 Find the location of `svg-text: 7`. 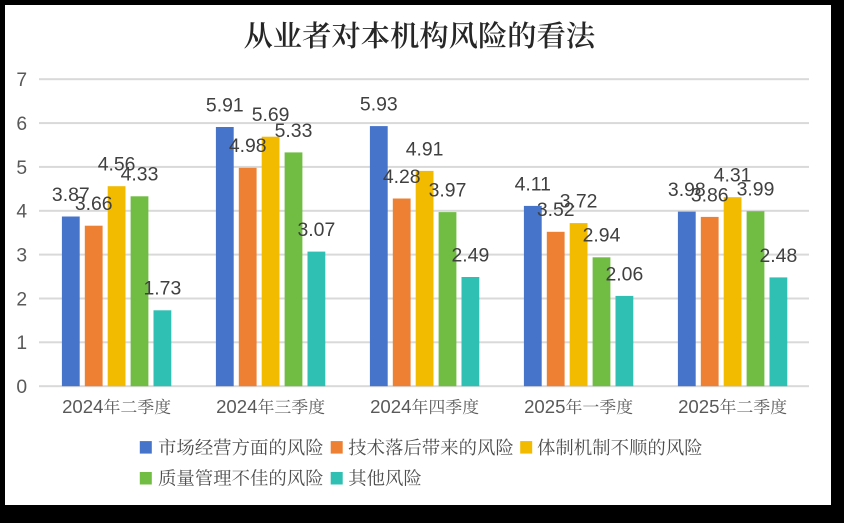

svg-text: 7 is located at coordinates (21, 80).